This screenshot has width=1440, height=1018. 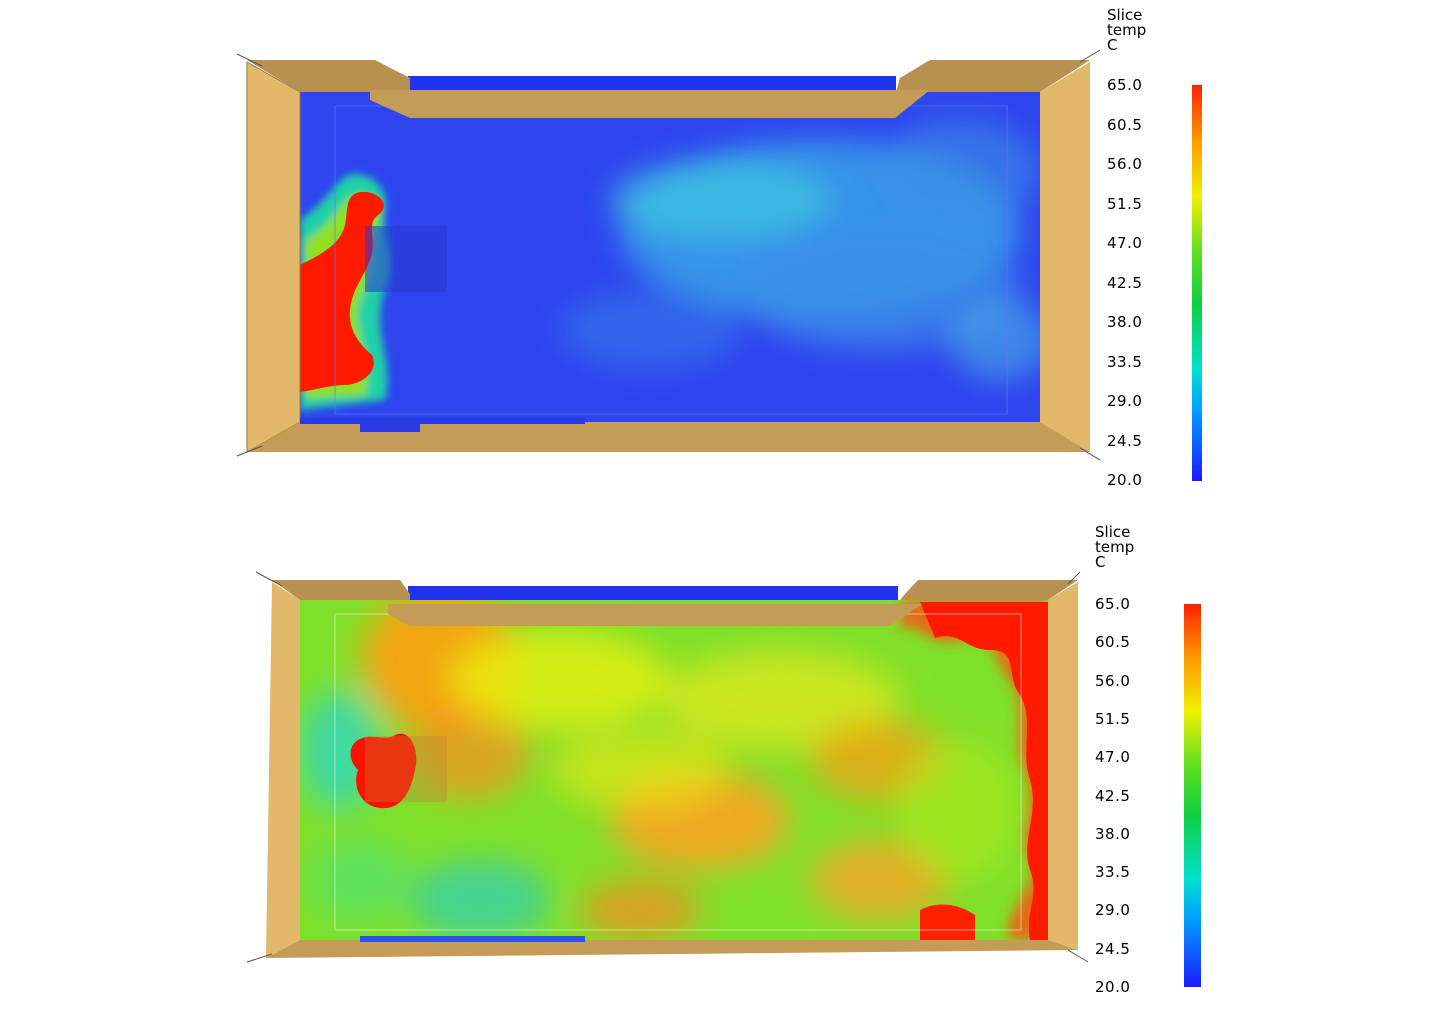 I want to click on top-wall-back, so click(x=650, y=104).